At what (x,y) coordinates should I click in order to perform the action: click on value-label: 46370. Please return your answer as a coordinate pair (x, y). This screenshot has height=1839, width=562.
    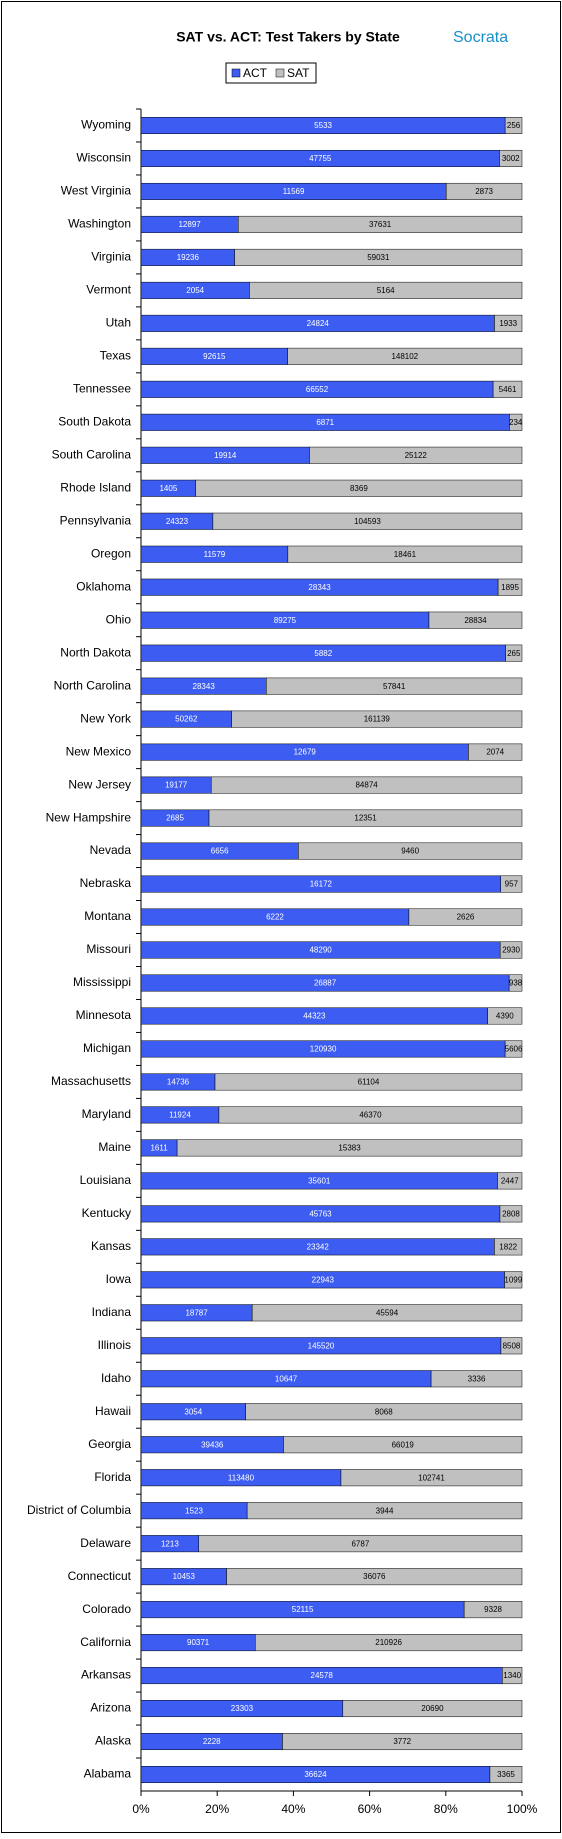
    Looking at the image, I should click on (370, 1115).